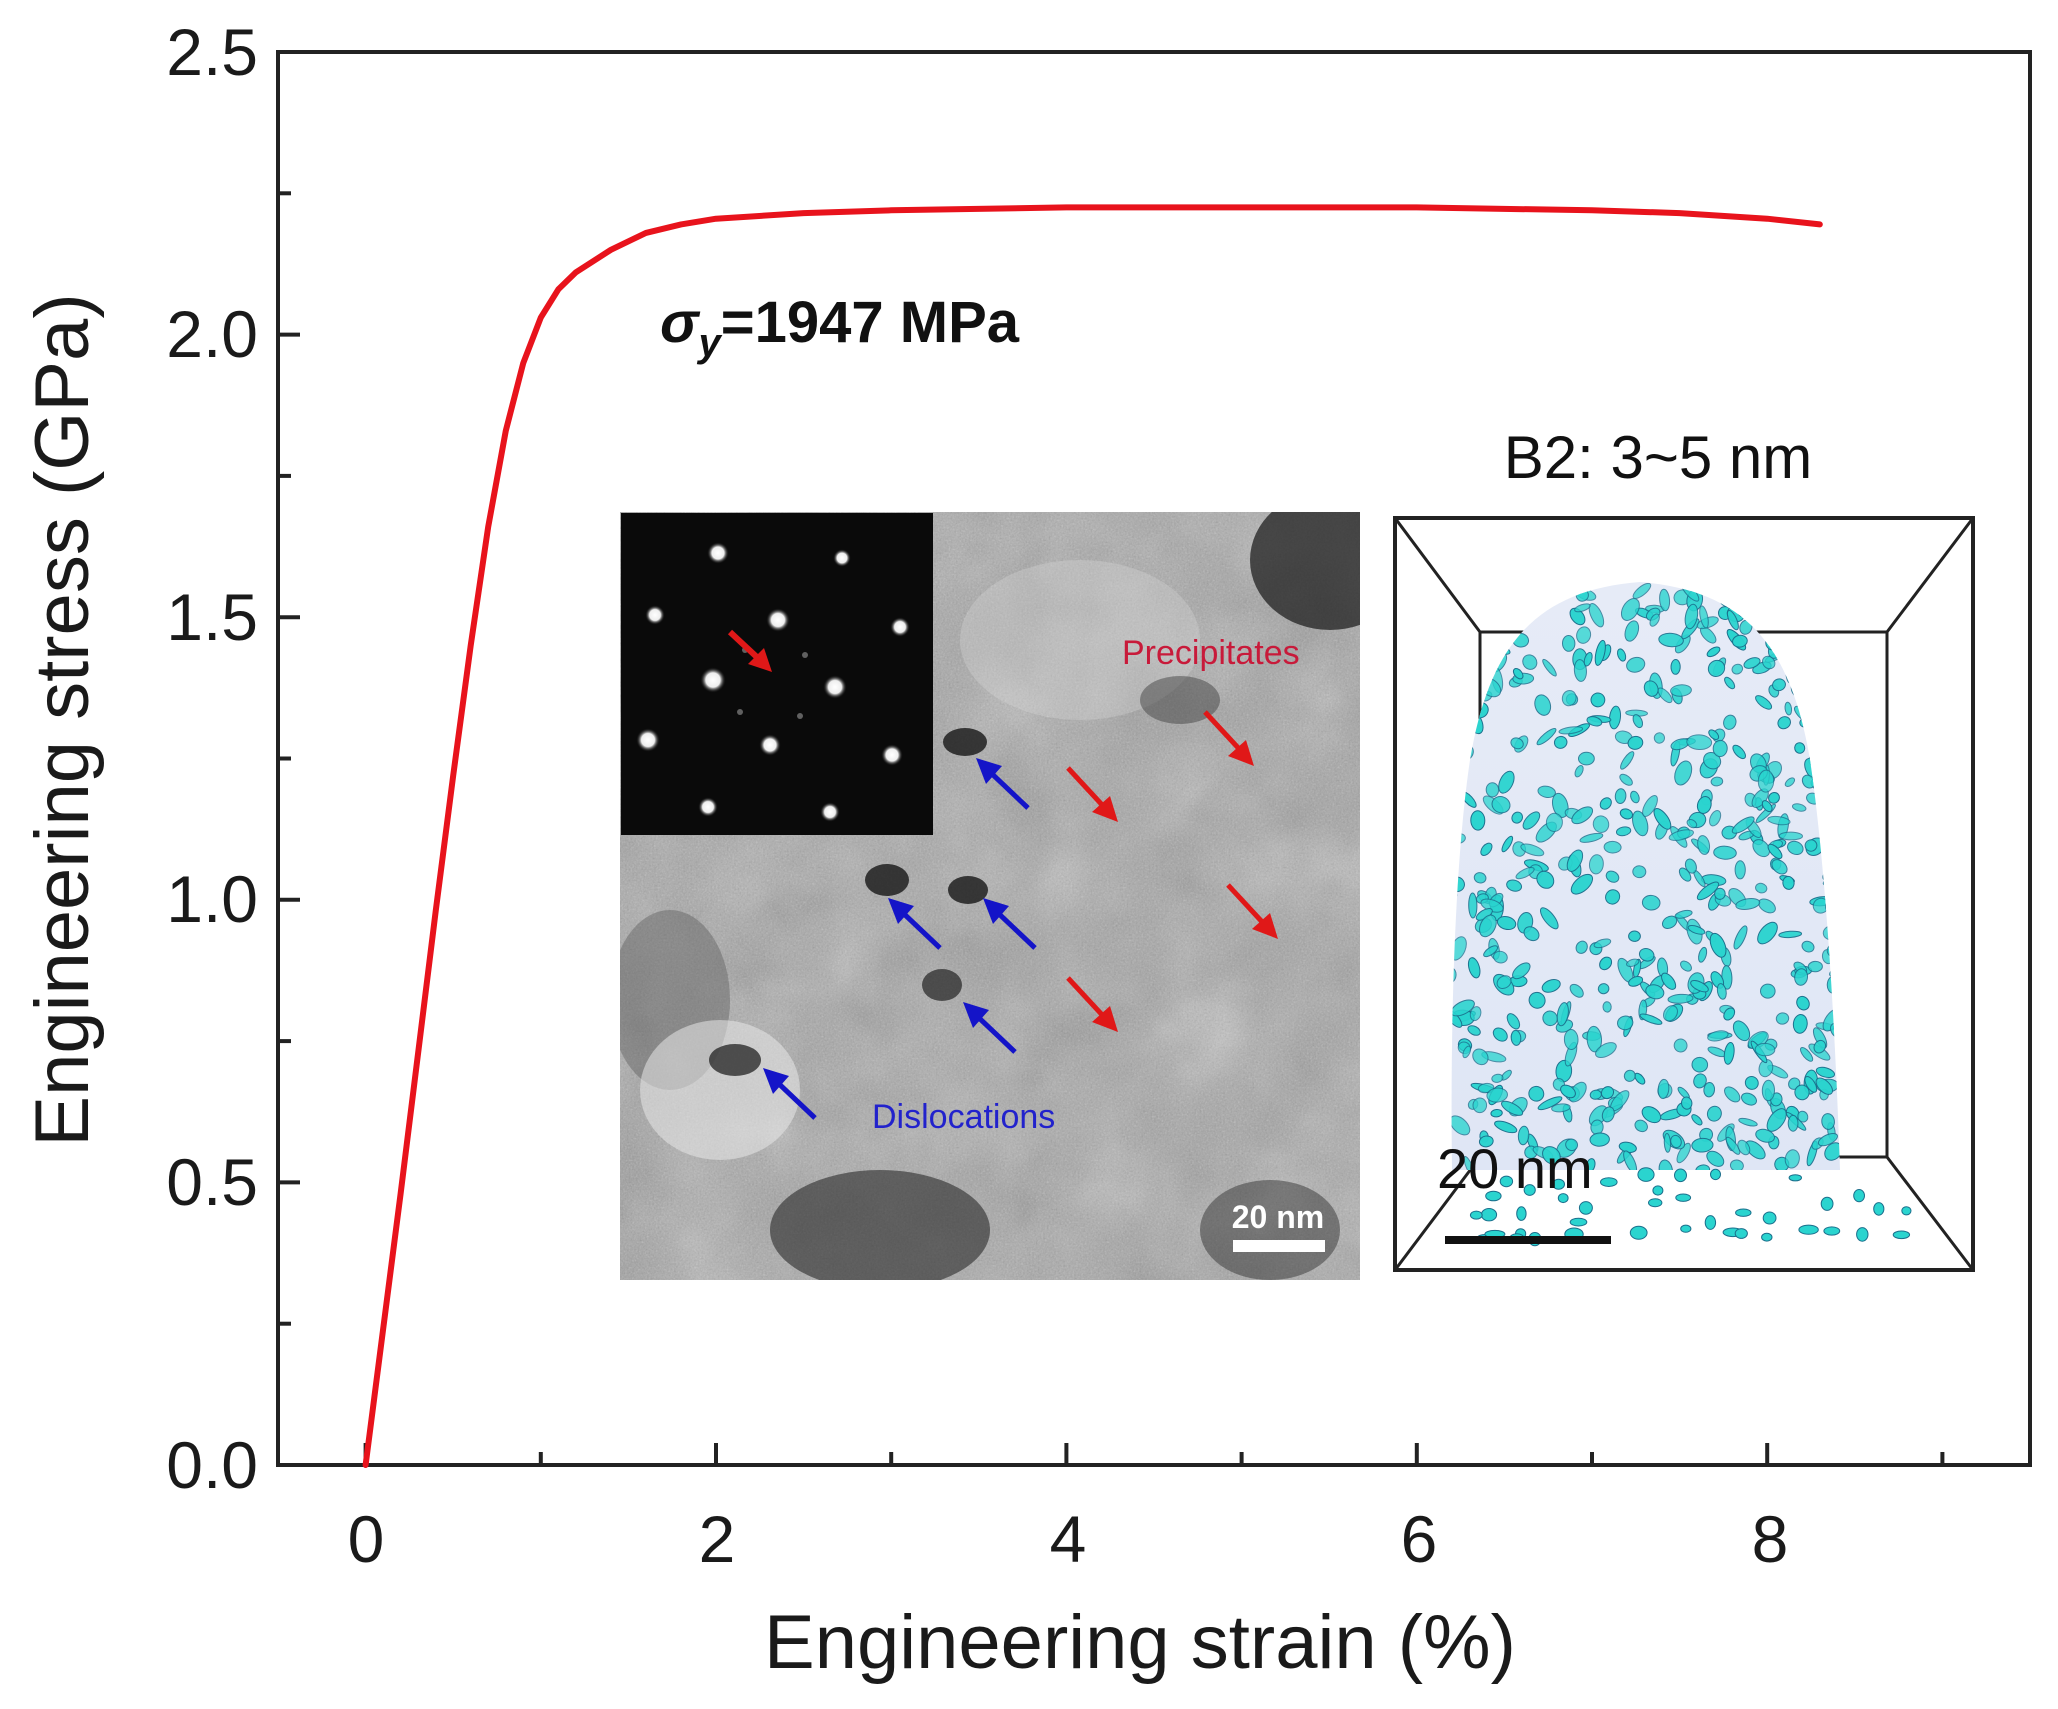 The width and height of the screenshot is (2058, 1709). I want to click on y-tick-labels: 0.0 0.5 1.0 1.5 2.0 2.5, so click(212, 758).